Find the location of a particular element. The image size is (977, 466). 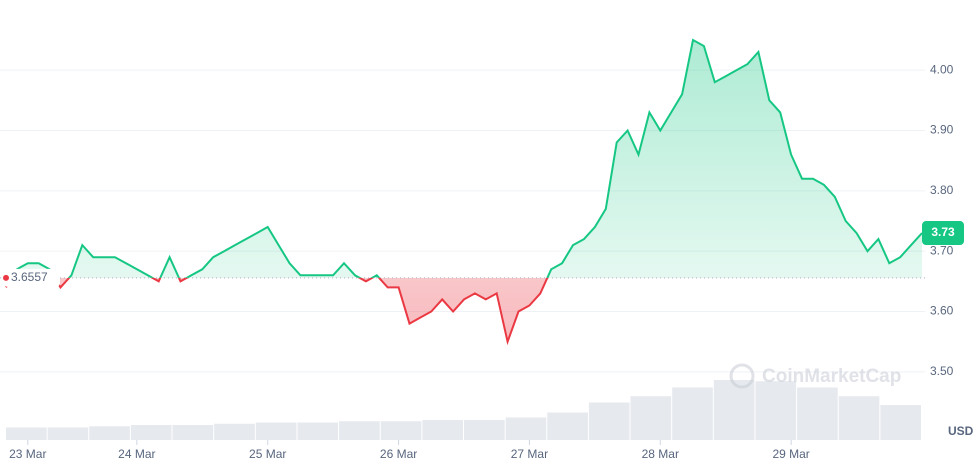

baseline-label: 3.6557 is located at coordinates (29, 277).